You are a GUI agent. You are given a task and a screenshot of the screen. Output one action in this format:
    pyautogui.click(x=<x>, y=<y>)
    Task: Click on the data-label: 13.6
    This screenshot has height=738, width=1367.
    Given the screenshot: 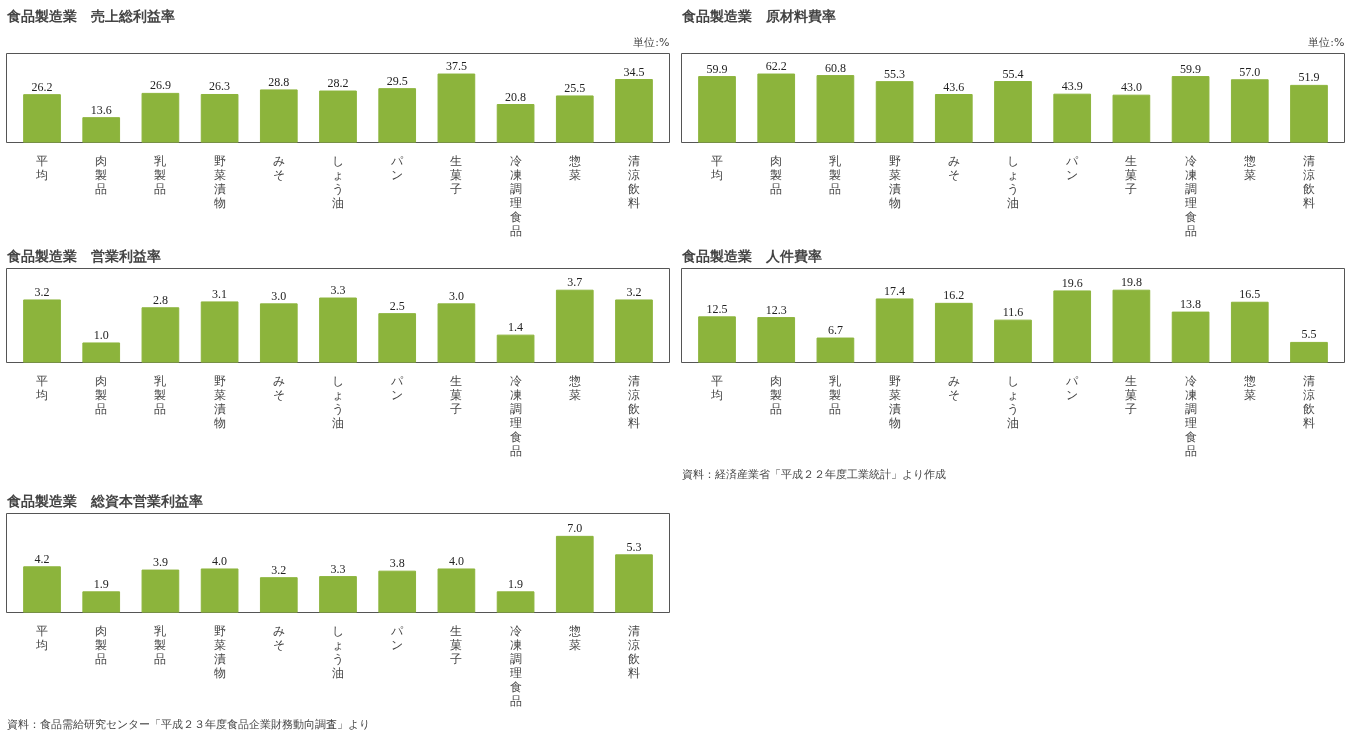 What is the action you would take?
    pyautogui.click(x=101, y=109)
    